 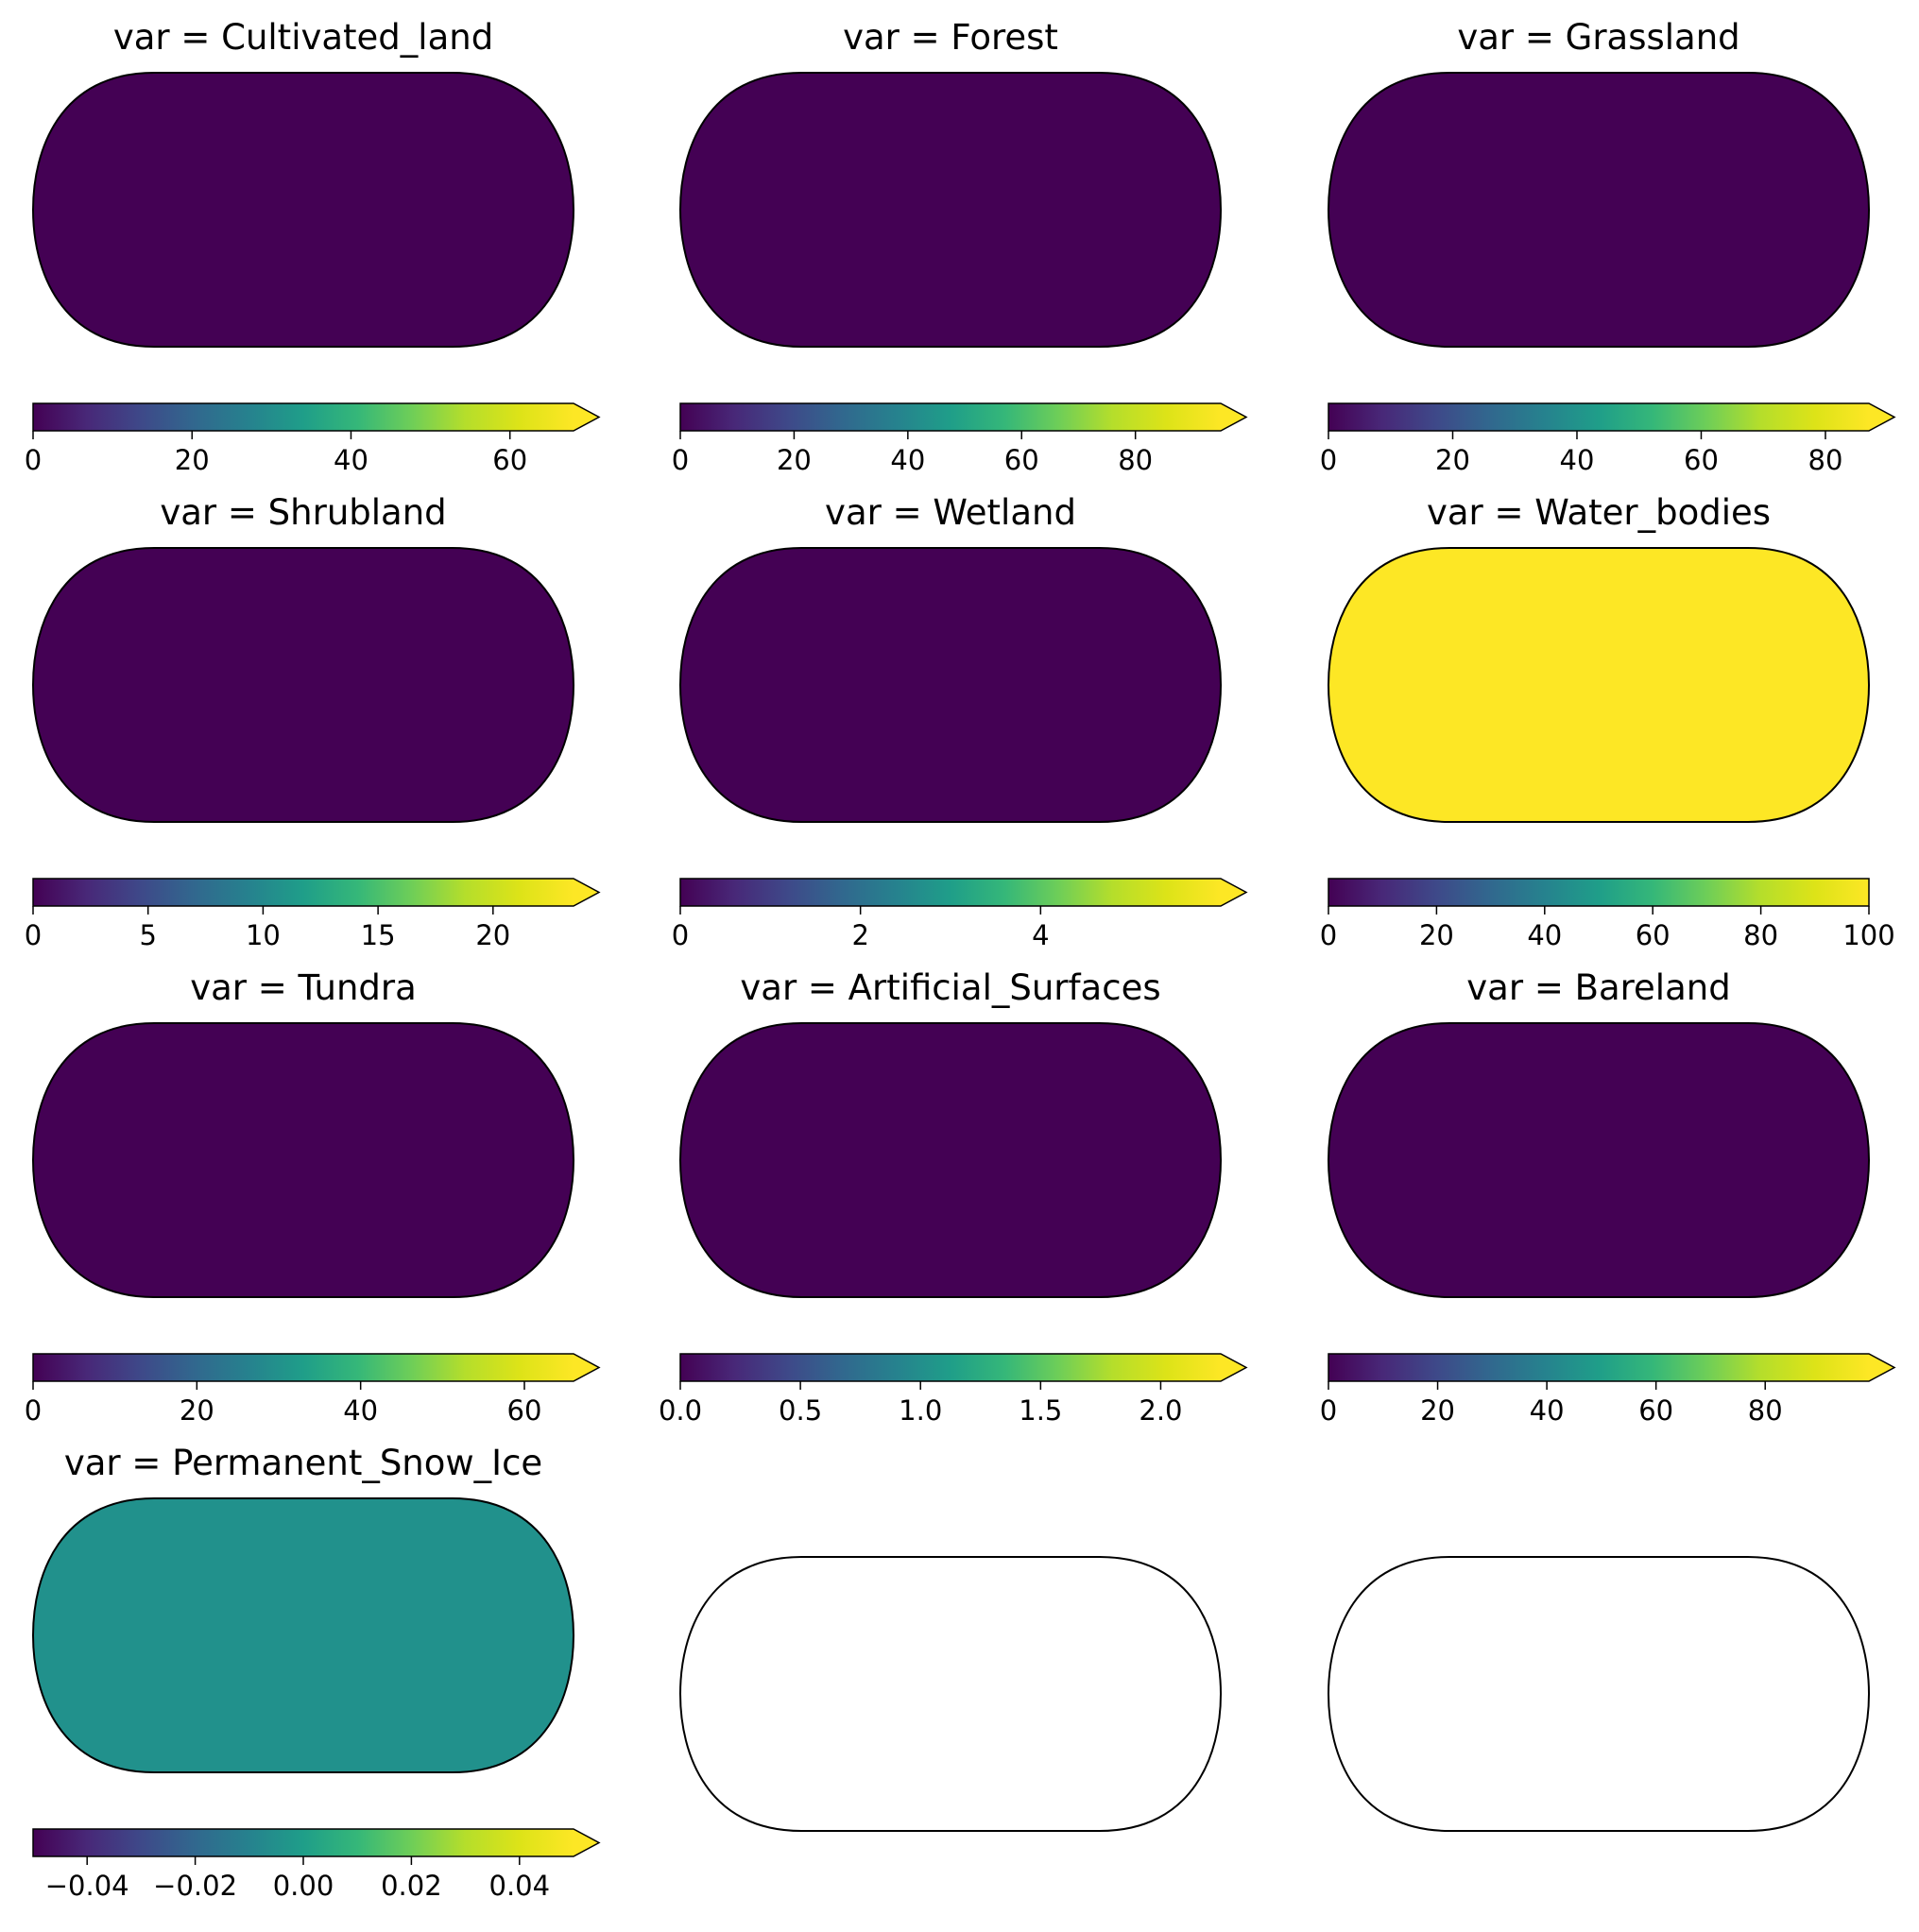 I want to click on colorbar: 0 2 4, so click(x=960, y=915).